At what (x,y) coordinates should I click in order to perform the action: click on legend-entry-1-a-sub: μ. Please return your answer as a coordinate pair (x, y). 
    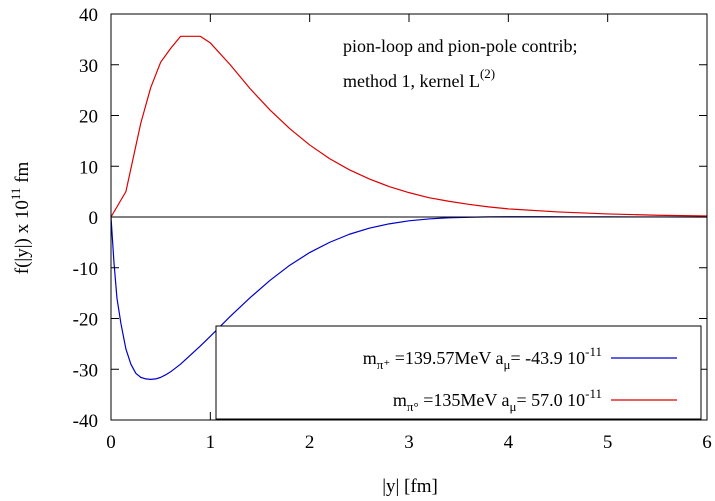
    Looking at the image, I should click on (513, 406).